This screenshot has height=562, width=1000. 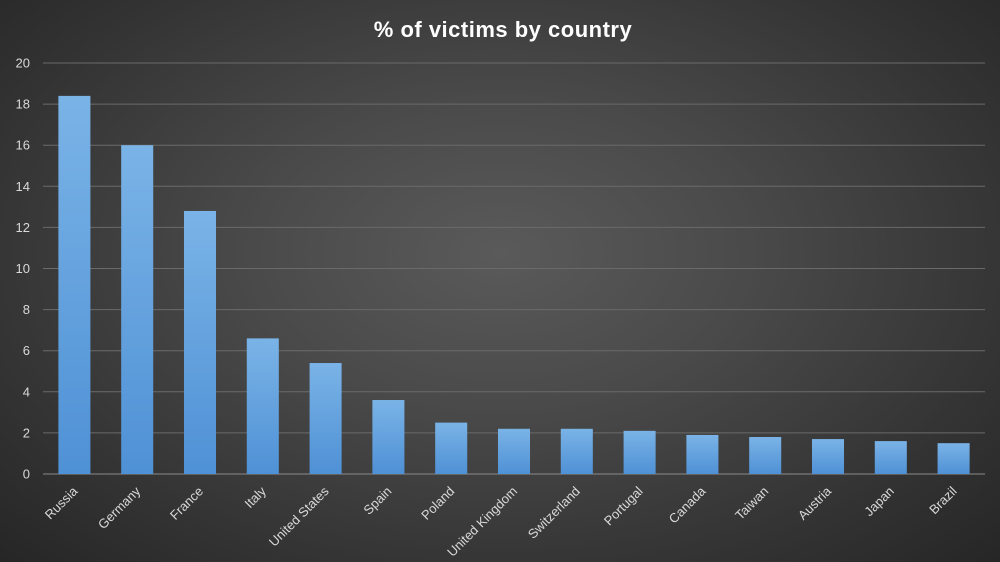 I want to click on bar-united-kingdom, so click(x=514, y=451).